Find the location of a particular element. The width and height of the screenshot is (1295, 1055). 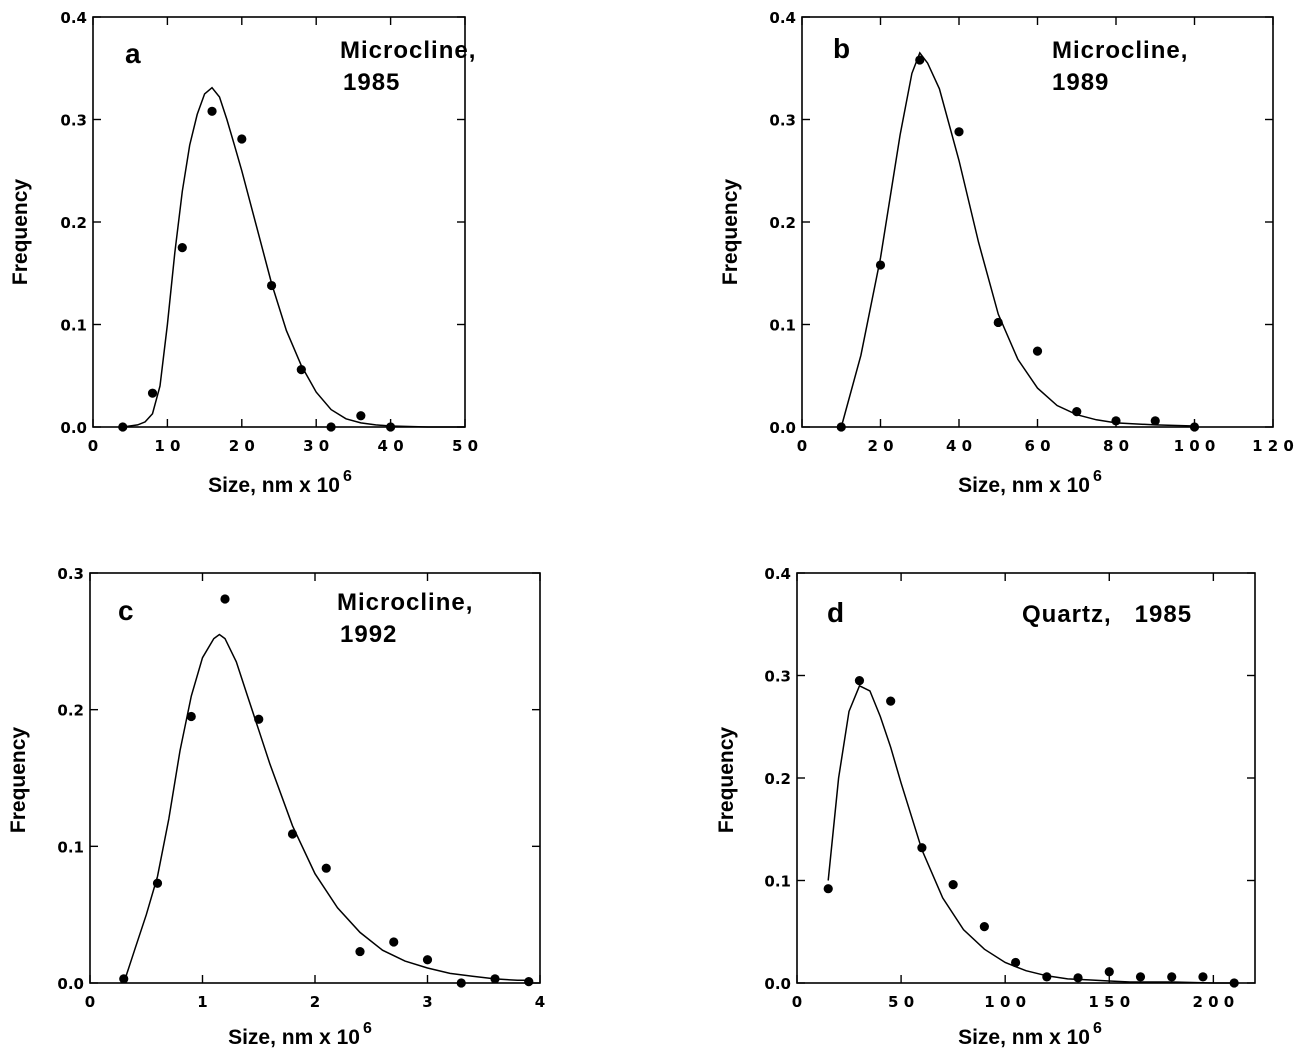

panel-letter: b is located at coordinates (841, 48).